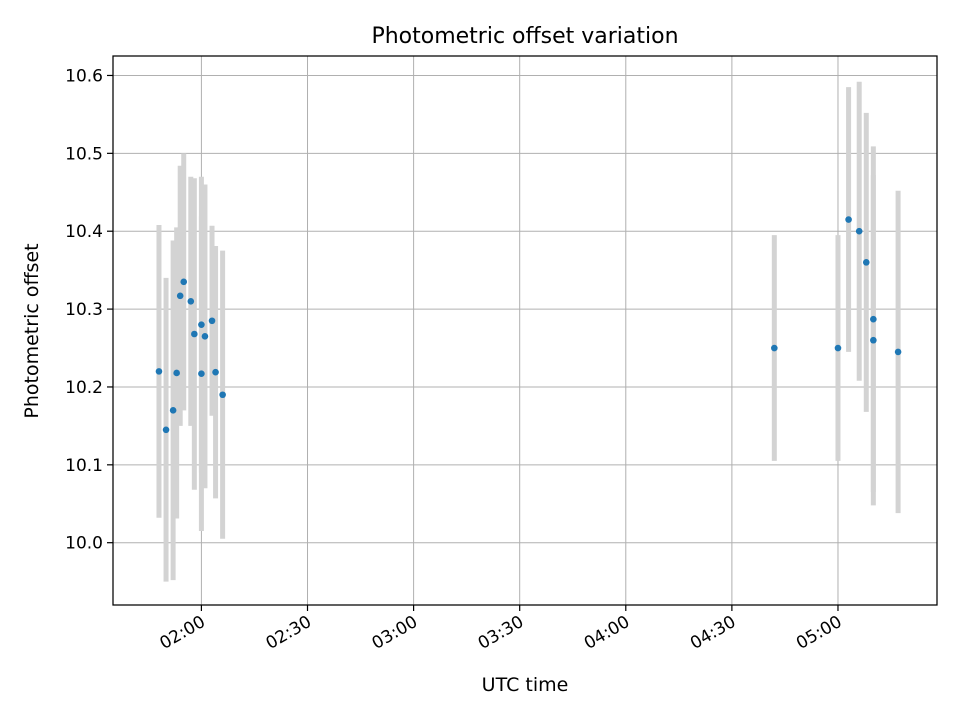 The width and height of the screenshot is (960, 720). I want to click on y-tick-label: 10.0, so click(84, 544).